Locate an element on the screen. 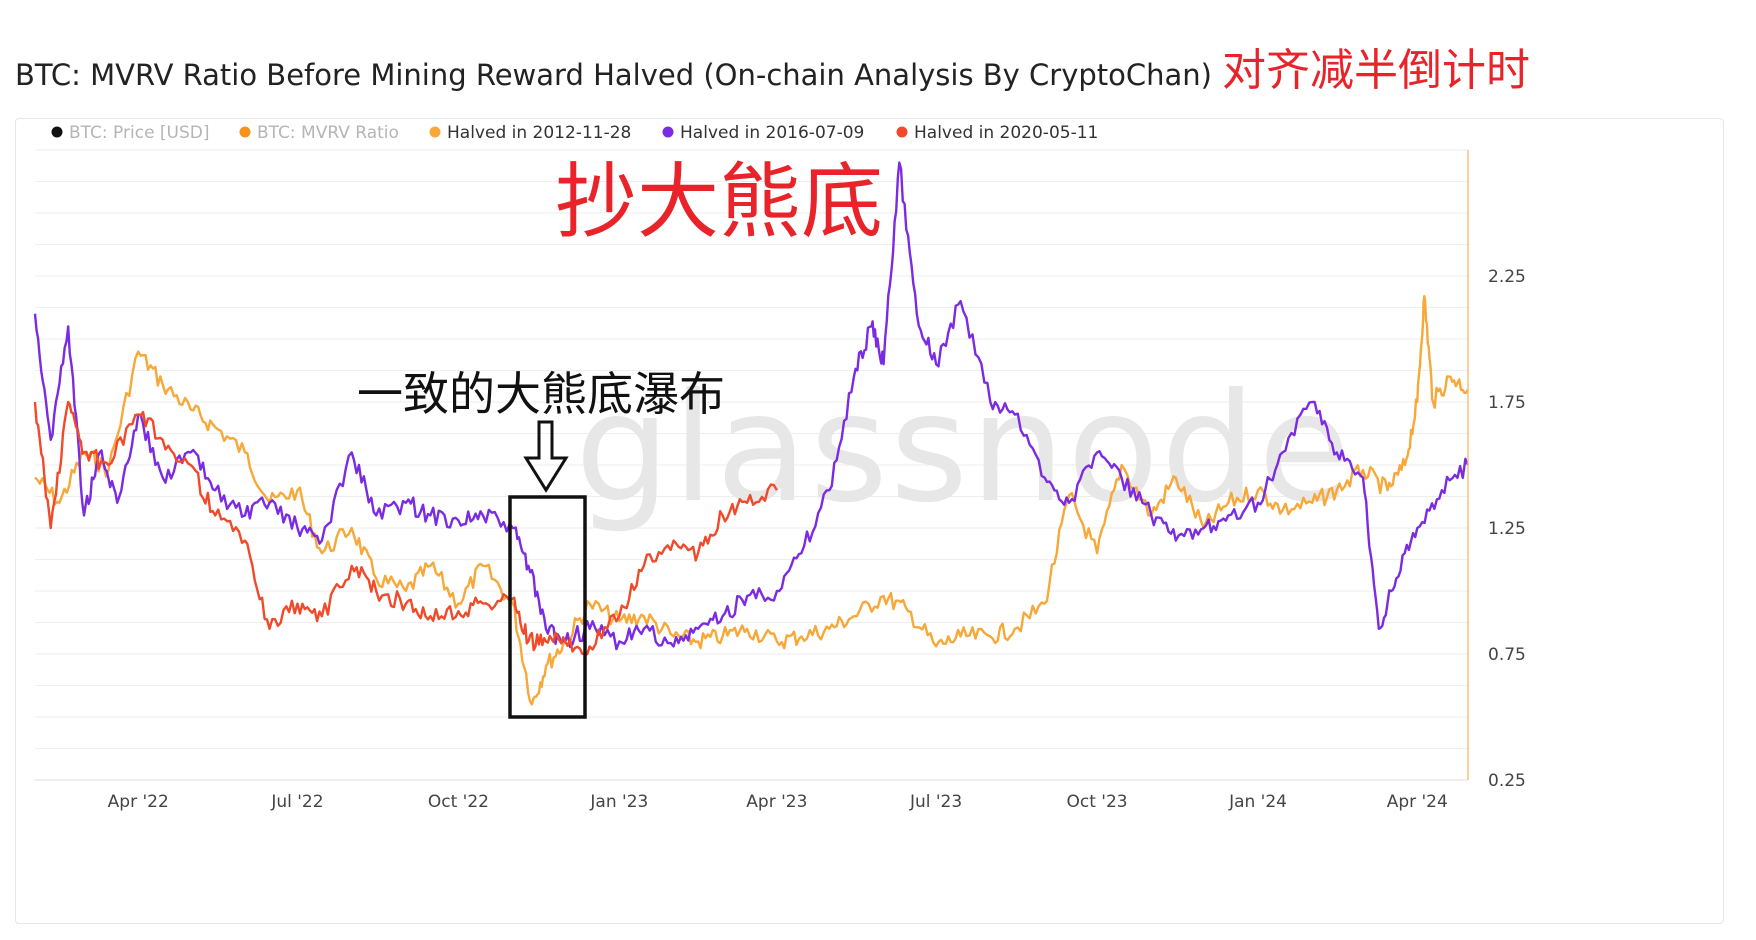 The width and height of the screenshot is (1756, 940). legend-item: Halved in 2012-11-28 is located at coordinates (530, 133).